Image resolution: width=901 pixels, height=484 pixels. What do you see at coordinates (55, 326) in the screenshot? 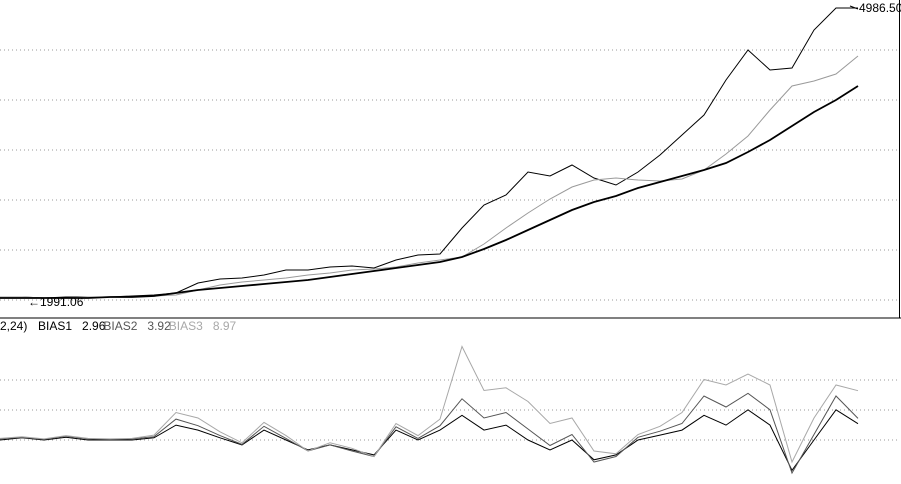
I see `legend-name: BIAS1` at bounding box center [55, 326].